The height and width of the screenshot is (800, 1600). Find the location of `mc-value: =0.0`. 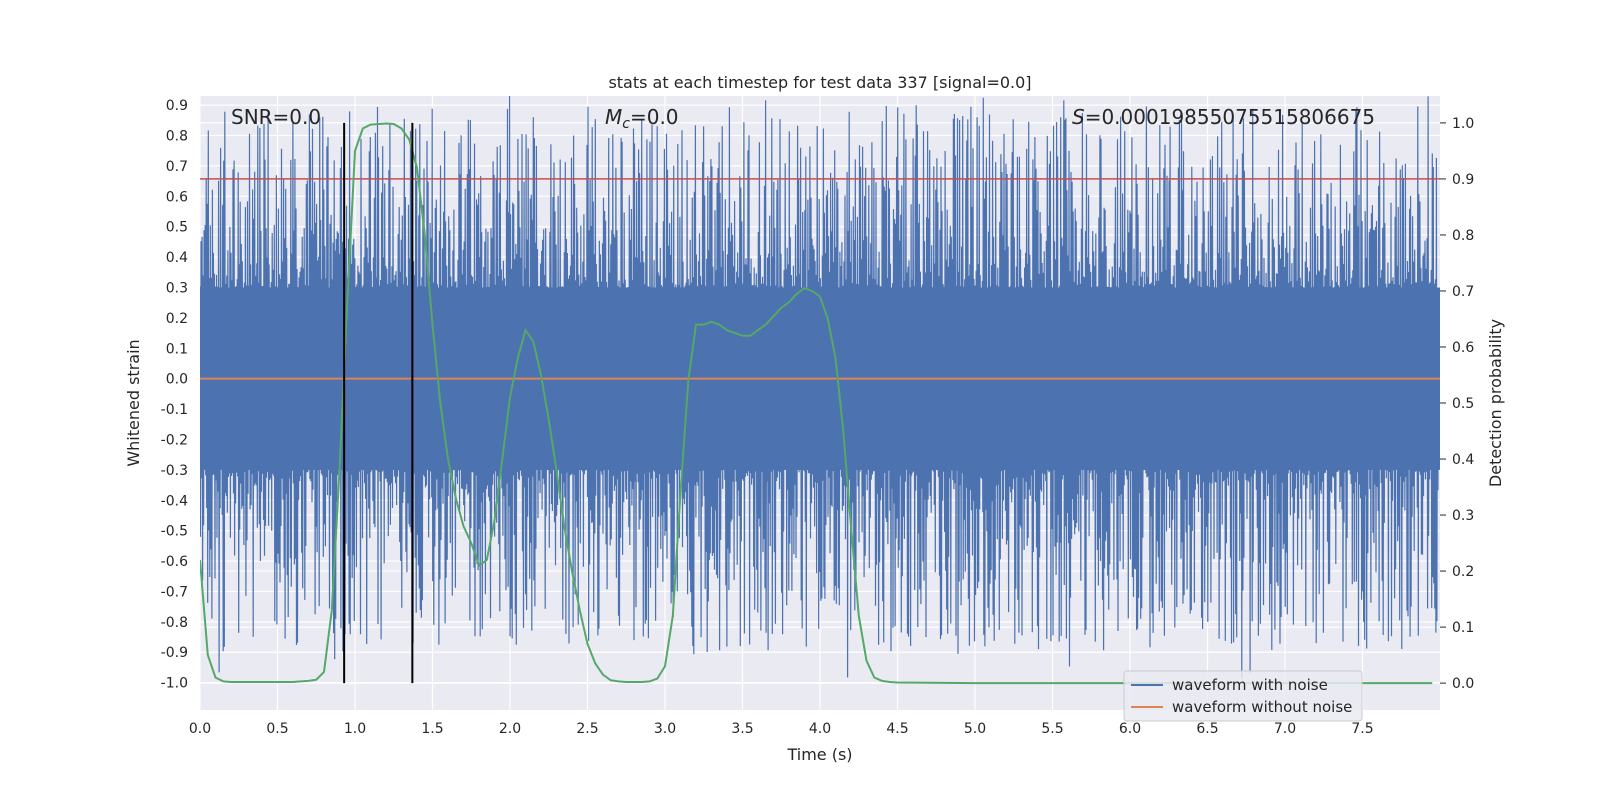

mc-value: =0.0 is located at coordinates (654, 117).